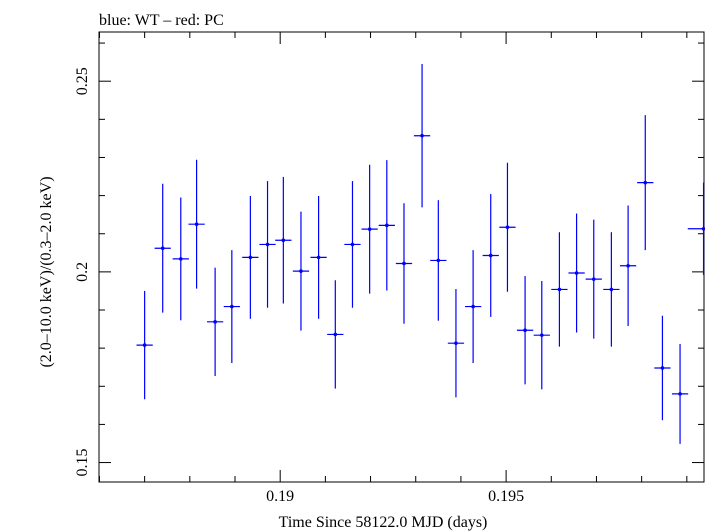 The width and height of the screenshot is (705, 532). What do you see at coordinates (82, 272) in the screenshot?
I see `y-tick-label: 0.2` at bounding box center [82, 272].